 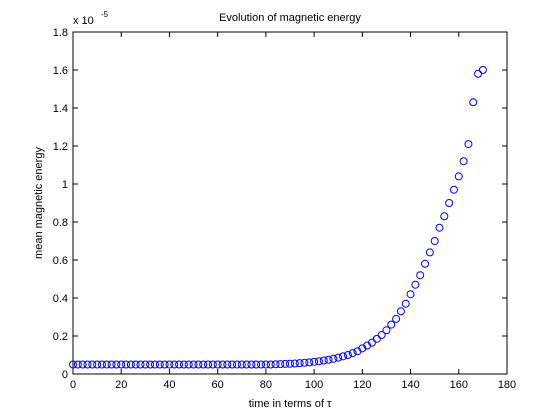 What do you see at coordinates (459, 385) in the screenshot?
I see `x-tick-label: 160` at bounding box center [459, 385].